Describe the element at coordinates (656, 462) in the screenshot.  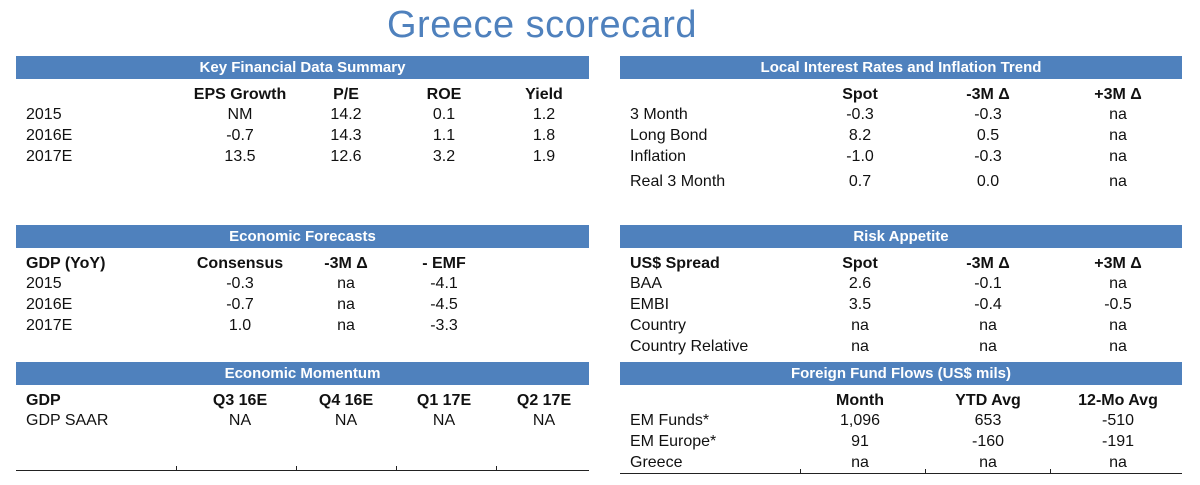
I see `row-label: Greece` at that location.